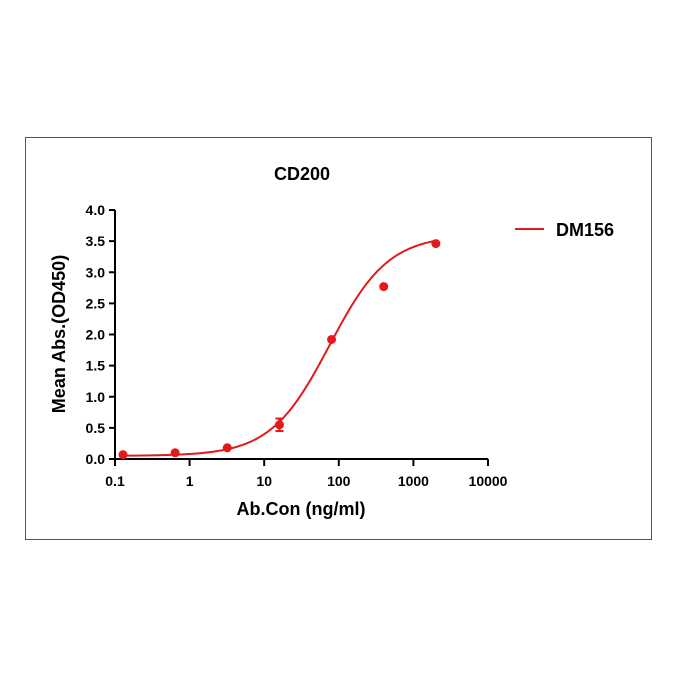 This screenshot has width=680, height=680. Describe the element at coordinates (96, 397) in the screenshot. I see `y-tick-label: 1.0` at that location.